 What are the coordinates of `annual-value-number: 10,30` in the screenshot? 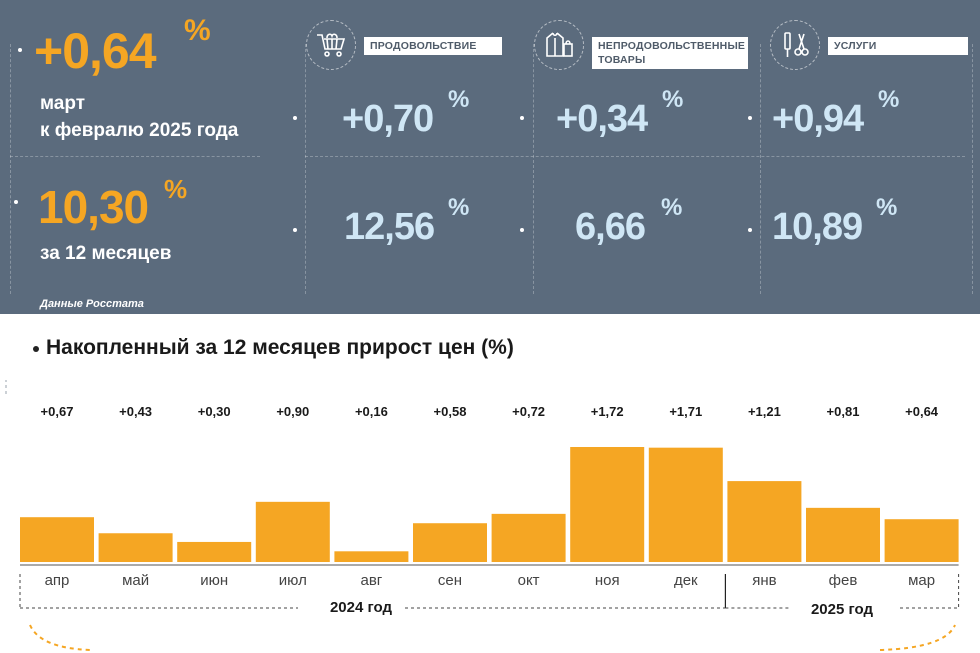 It's located at (93, 207).